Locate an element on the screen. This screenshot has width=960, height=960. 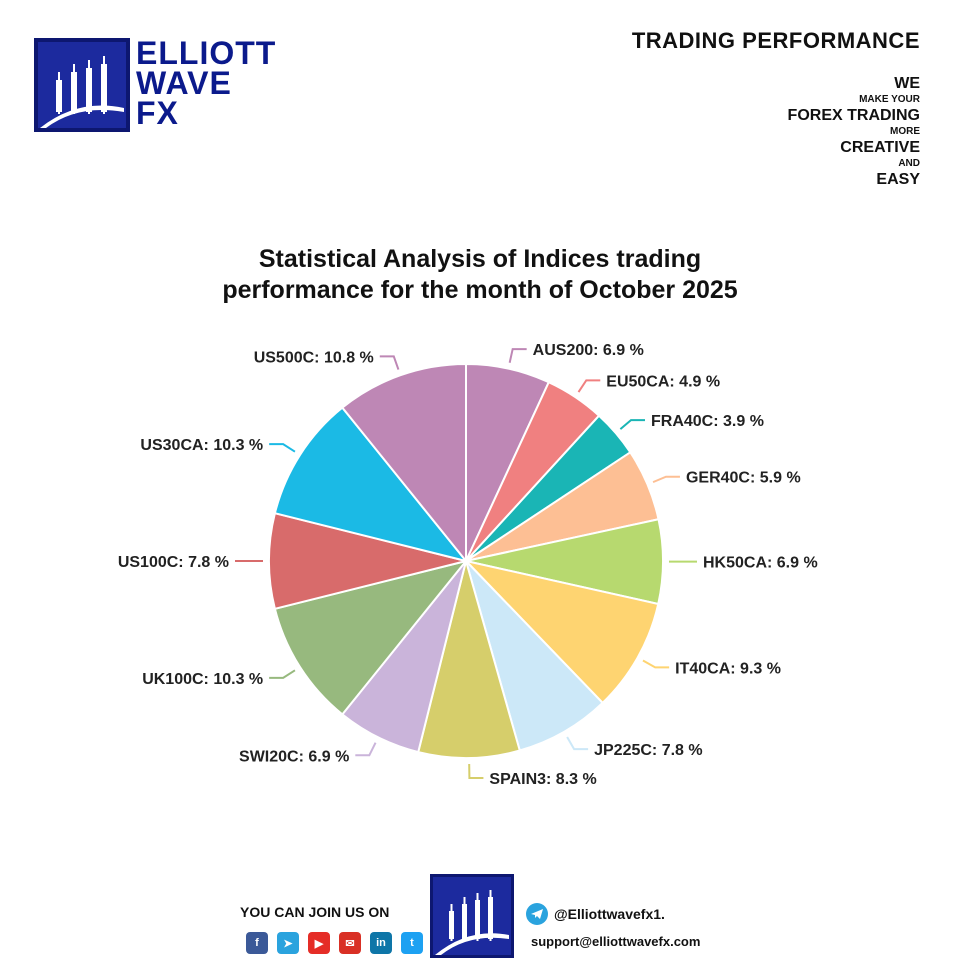
social-links: f ➤ ▶ ✉ in t is located at coordinates (334, 943).